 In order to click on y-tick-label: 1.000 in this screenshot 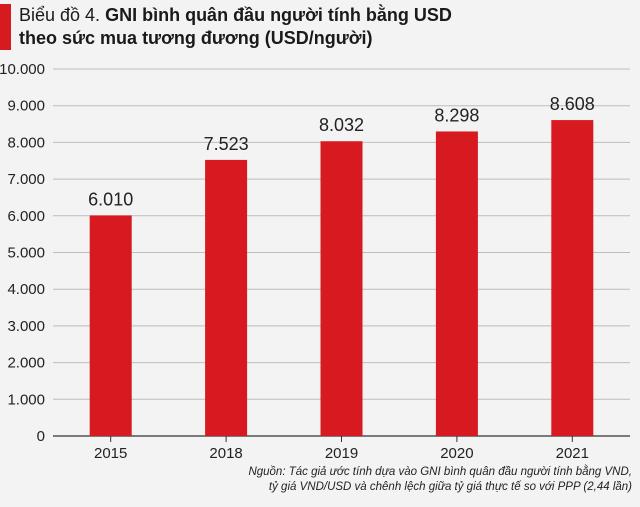, I will do `click(26, 399)`.